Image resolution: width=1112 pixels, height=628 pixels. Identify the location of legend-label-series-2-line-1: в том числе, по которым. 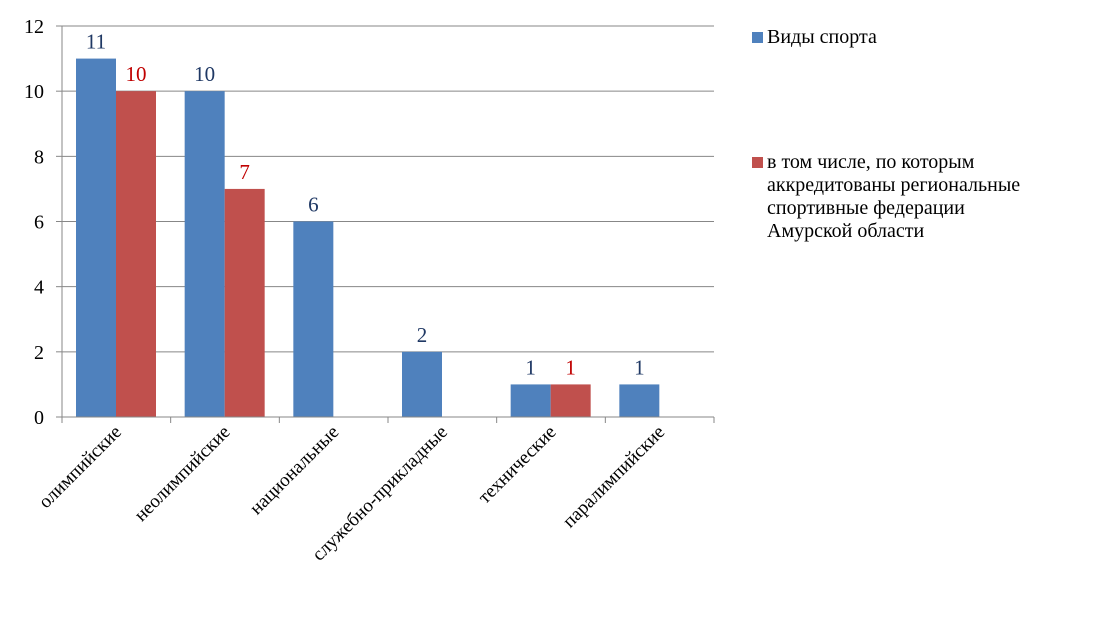
(871, 162).